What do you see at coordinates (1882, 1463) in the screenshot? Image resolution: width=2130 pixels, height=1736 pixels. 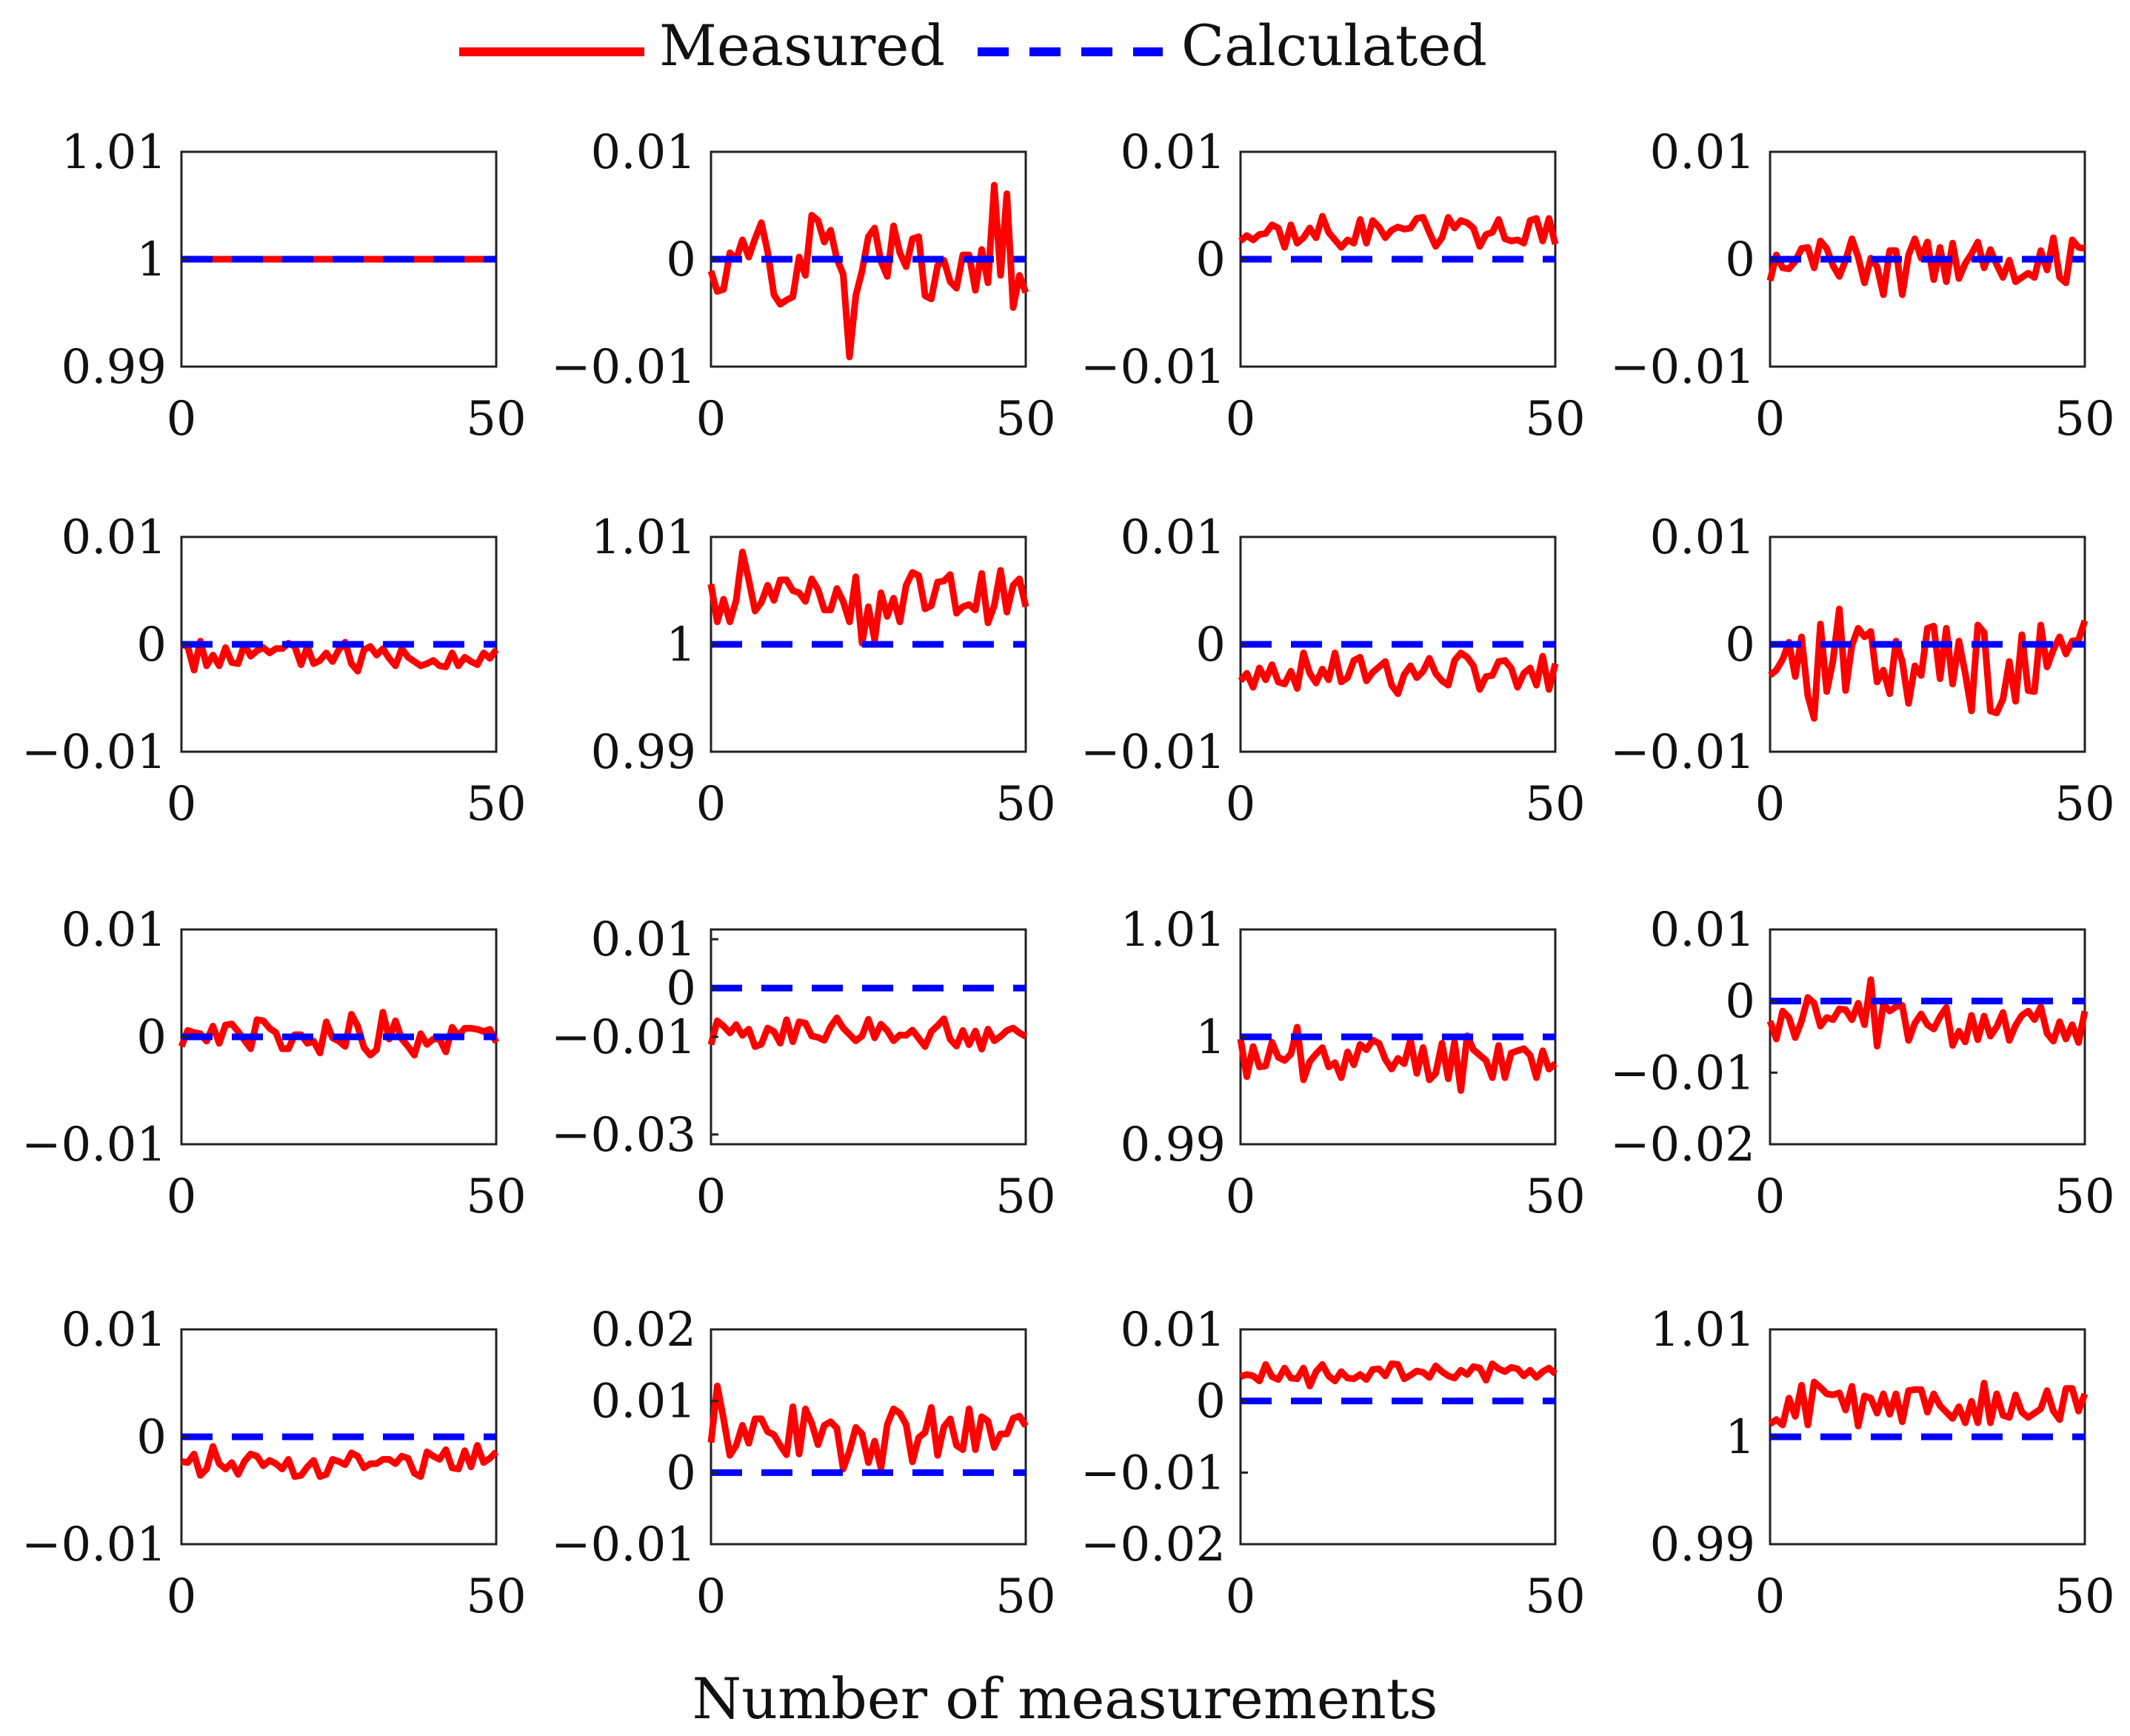 I see `subplot-16: 0.99 1 1.01 0 50` at bounding box center [1882, 1463].